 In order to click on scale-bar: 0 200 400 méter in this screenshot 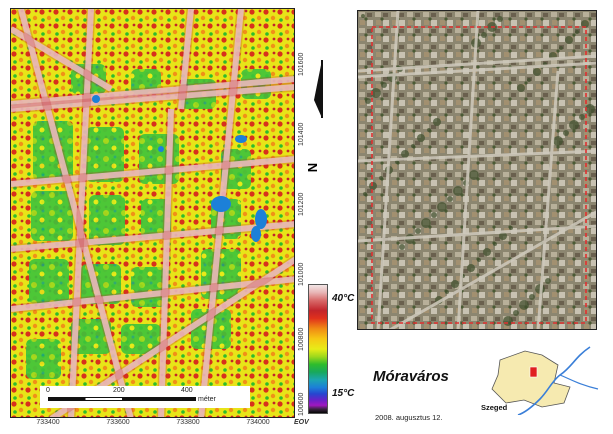, I will do `click(145, 397)`.